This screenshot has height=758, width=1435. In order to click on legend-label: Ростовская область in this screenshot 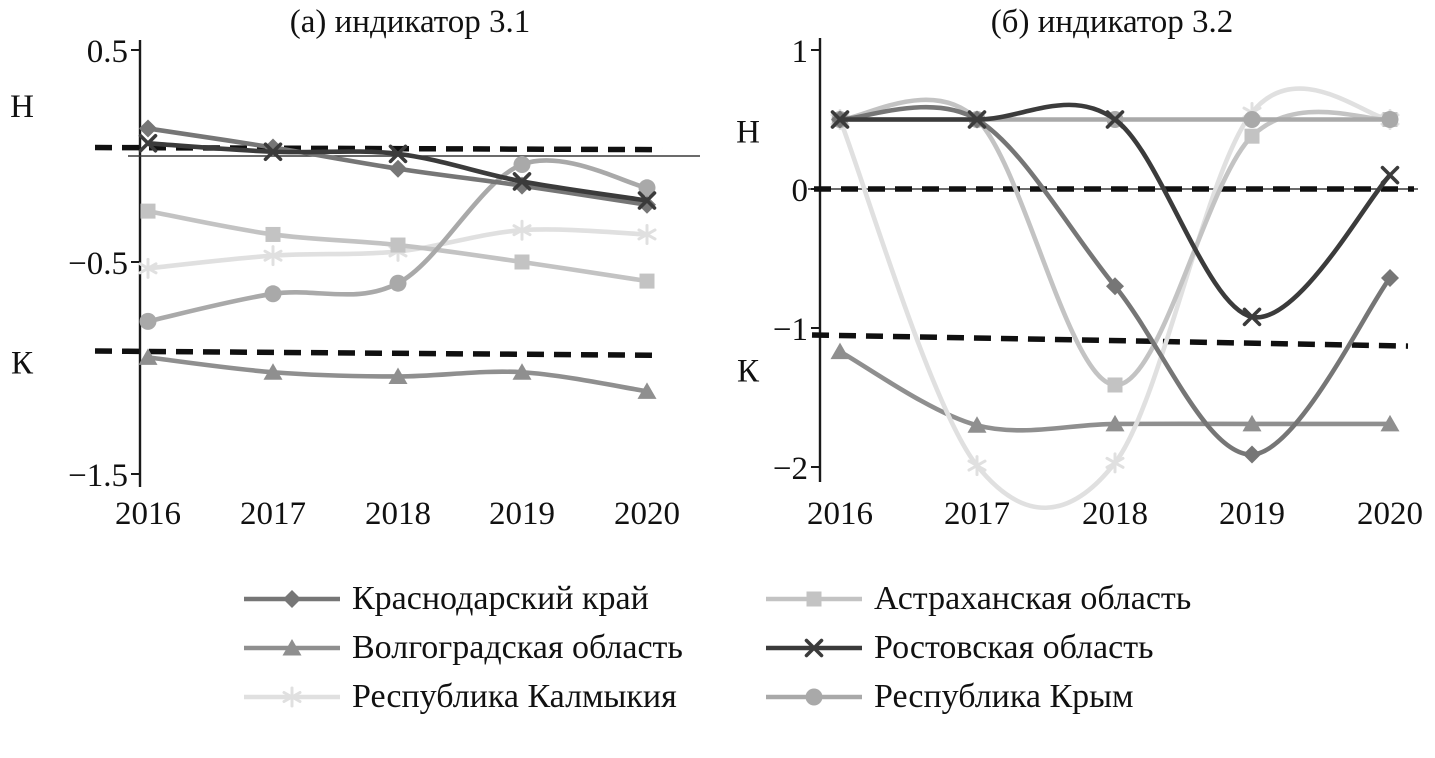, I will do `click(1014, 647)`.